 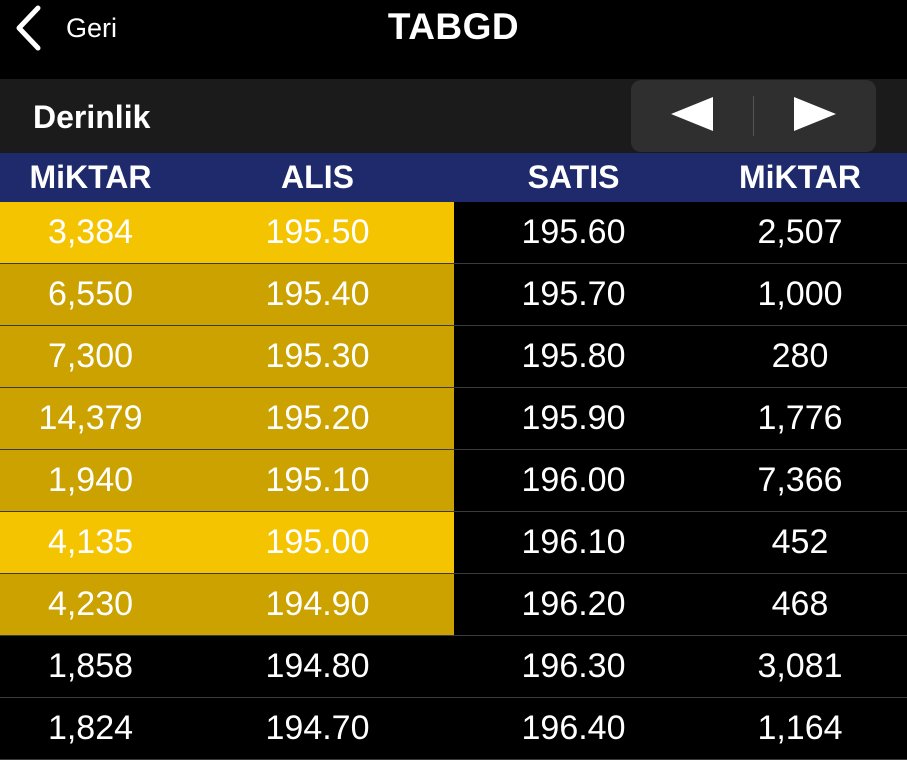 I want to click on bid-quantity-cell: 1,858, so click(x=90, y=666).